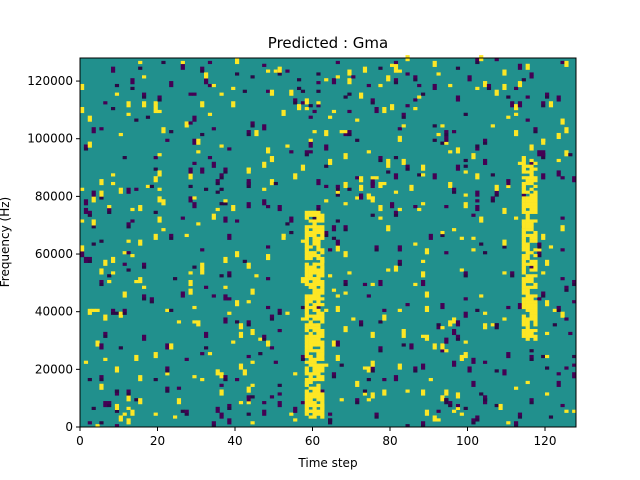  What do you see at coordinates (157, 441) in the screenshot?
I see `x-tick-label: 20` at bounding box center [157, 441].